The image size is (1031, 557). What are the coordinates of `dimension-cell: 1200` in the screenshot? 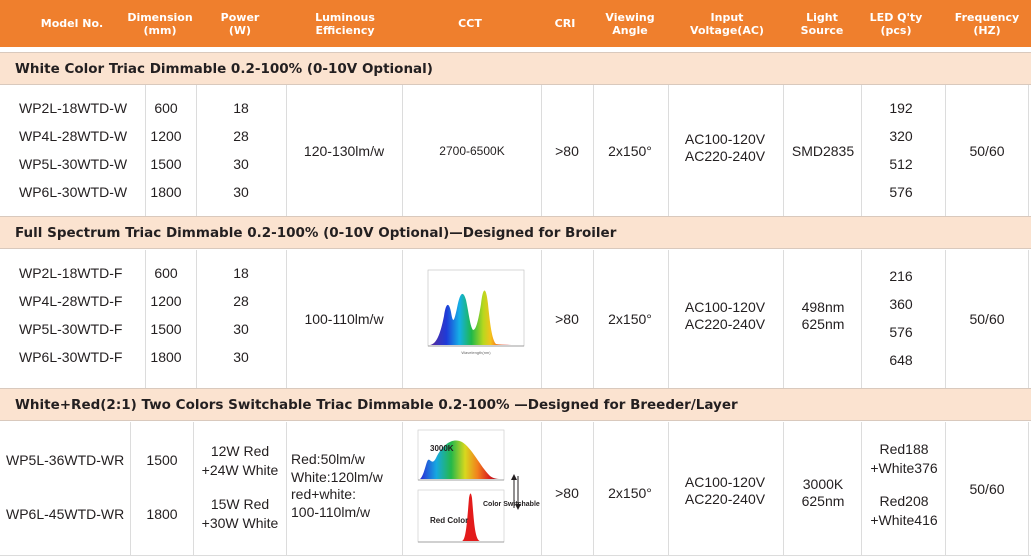 It's located at (166, 136).